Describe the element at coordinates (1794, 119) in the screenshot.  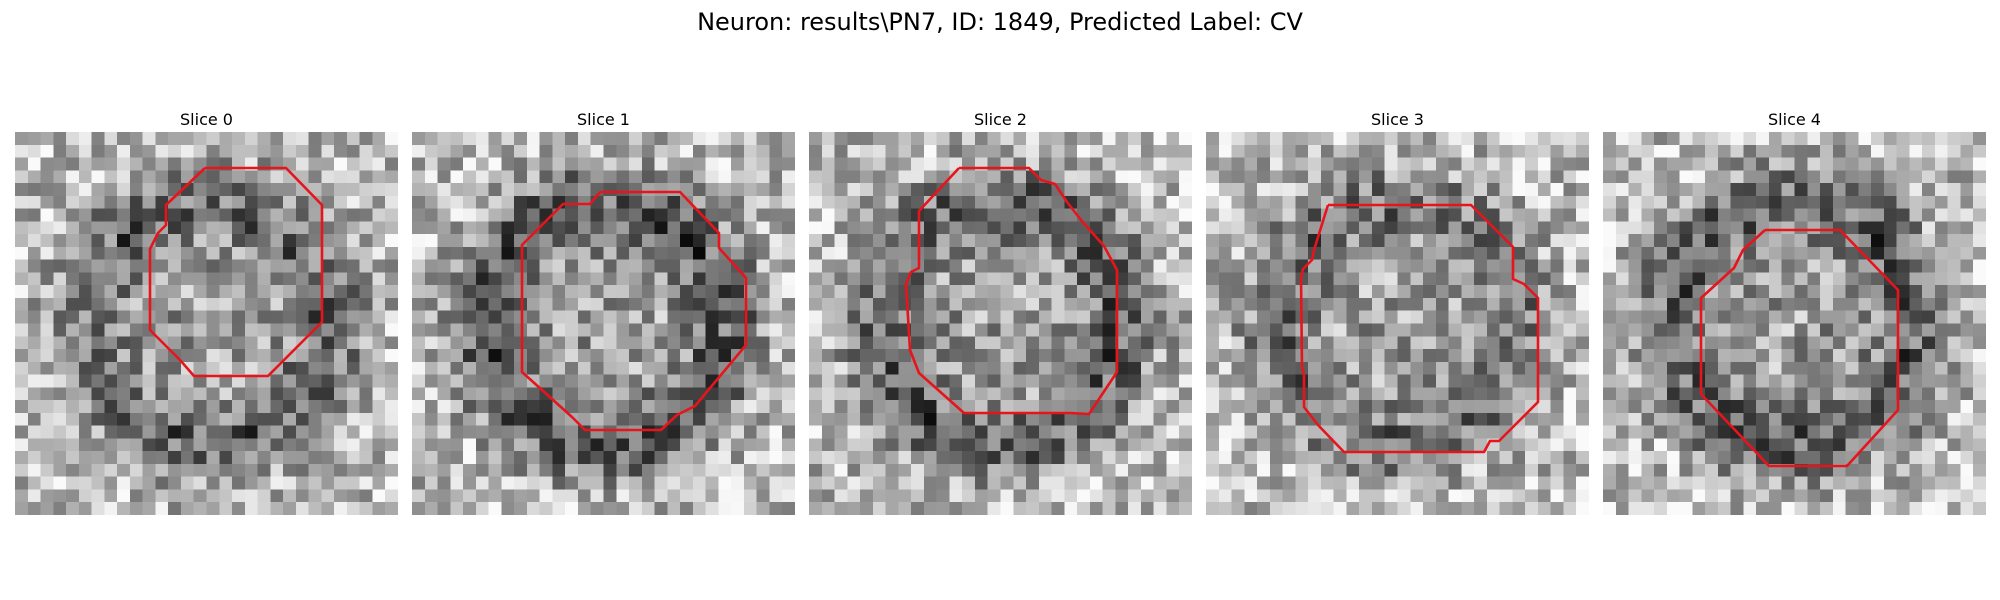
I see `slice-title: Slice 4` at that location.